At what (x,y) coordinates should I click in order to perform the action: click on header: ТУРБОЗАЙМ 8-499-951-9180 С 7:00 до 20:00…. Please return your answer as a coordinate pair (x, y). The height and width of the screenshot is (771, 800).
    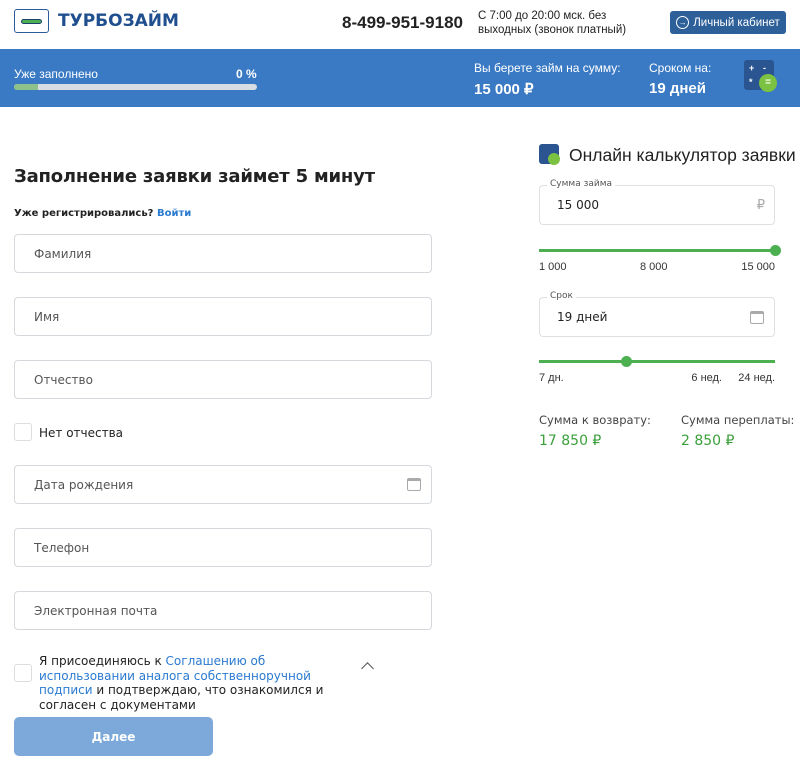
    Looking at the image, I should click on (400, 24).